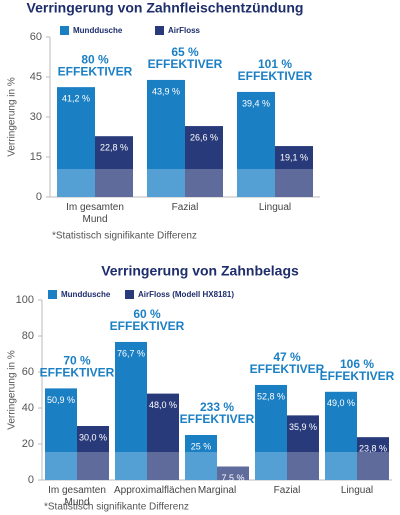  Describe the element at coordinates (294, 157) in the screenshot. I see `value-label: 19,1 %` at that location.